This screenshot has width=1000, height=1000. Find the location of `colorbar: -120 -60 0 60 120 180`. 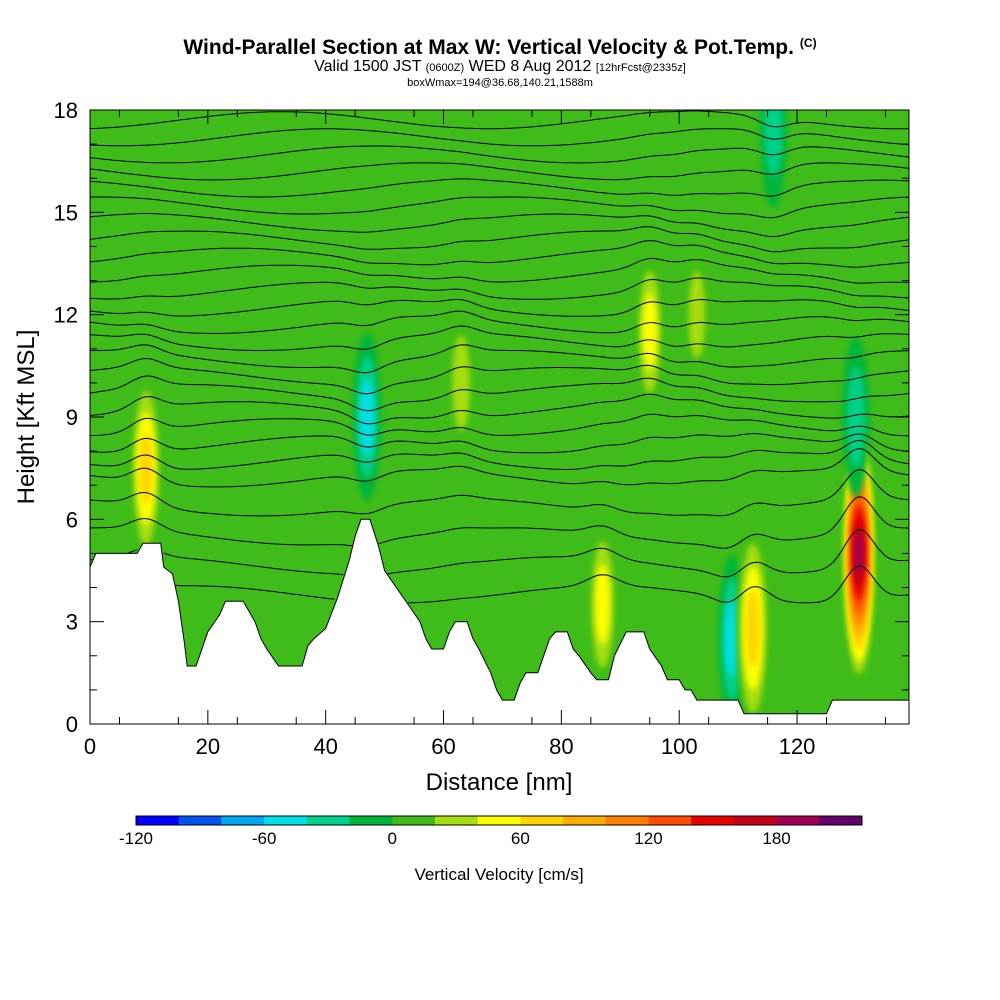

colorbar: -120 -60 0 60 120 180 is located at coordinates (491, 831).